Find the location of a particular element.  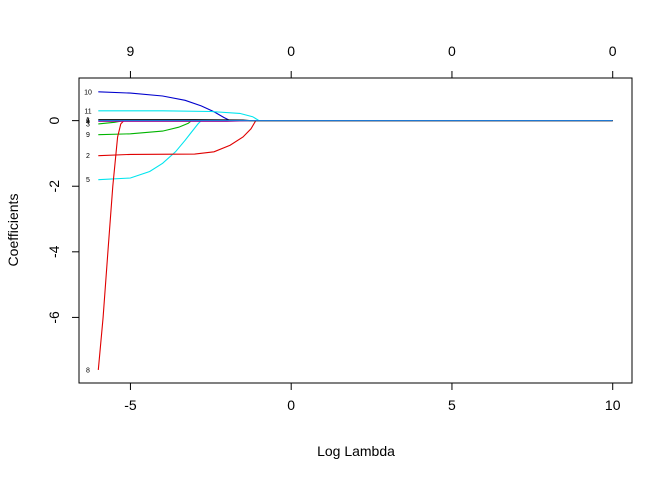

series-label-9: 9 is located at coordinates (88, 135).